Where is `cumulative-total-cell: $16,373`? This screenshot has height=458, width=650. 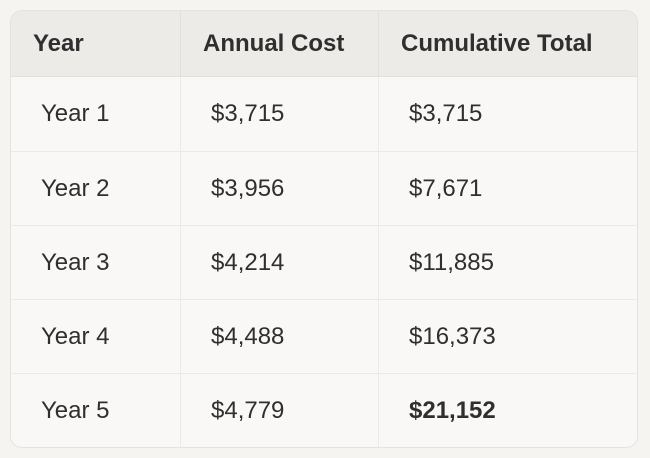
cumulative-total-cell: $16,373 is located at coordinates (507, 336).